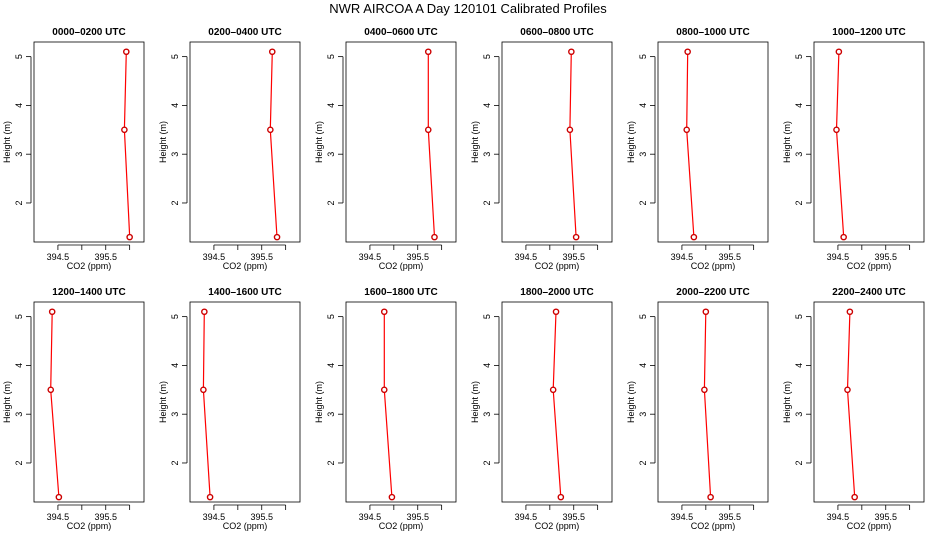  What do you see at coordinates (868, 32) in the screenshot?
I see `panel-title: 1000–1200 UTC` at bounding box center [868, 32].